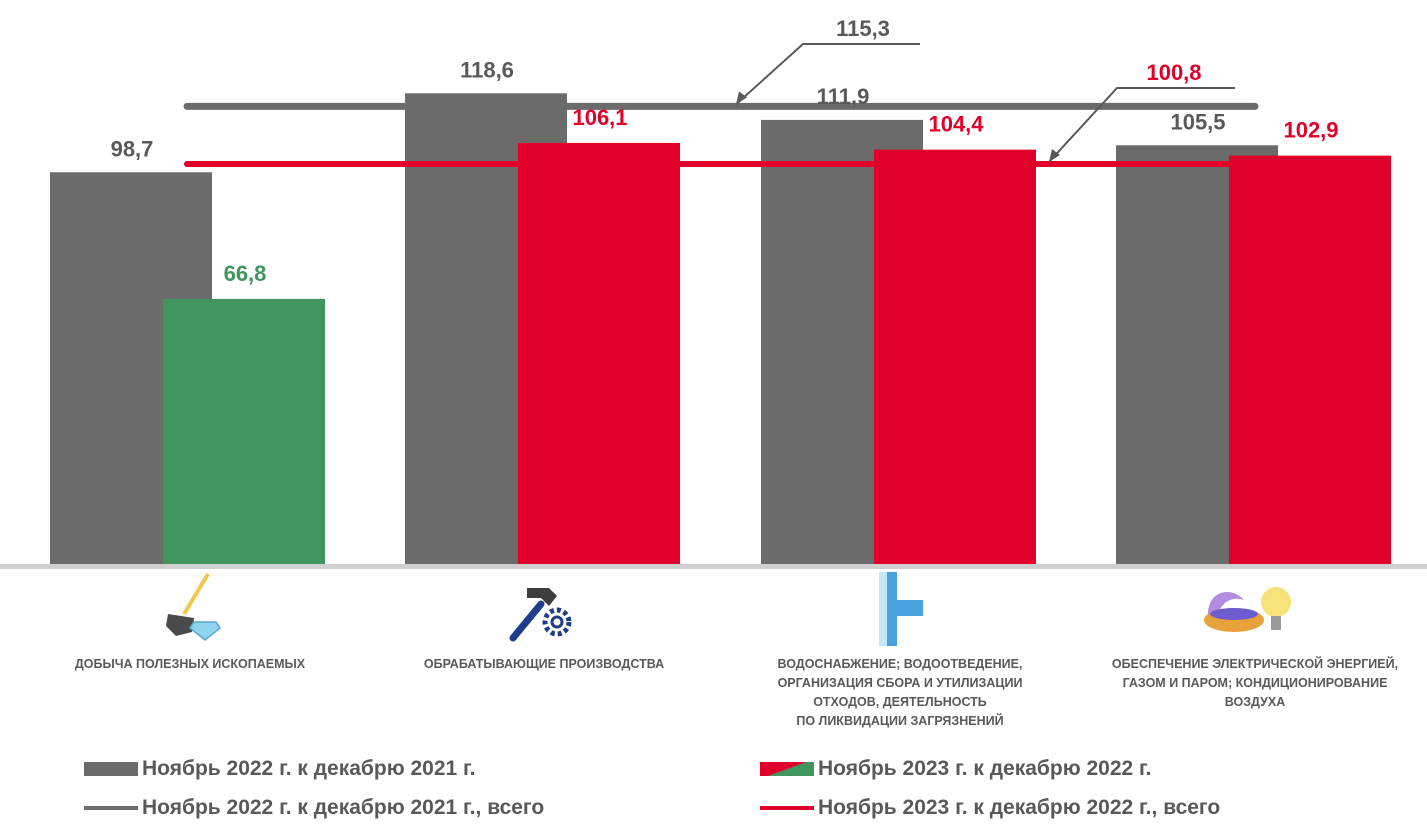 Image resolution: width=1427 pixels, height=828 pixels. Describe the element at coordinates (1019, 807) in the screenshot. I see `legend-label: Ноябрь 2023 г. к декабрю 2022 г., всего` at that location.